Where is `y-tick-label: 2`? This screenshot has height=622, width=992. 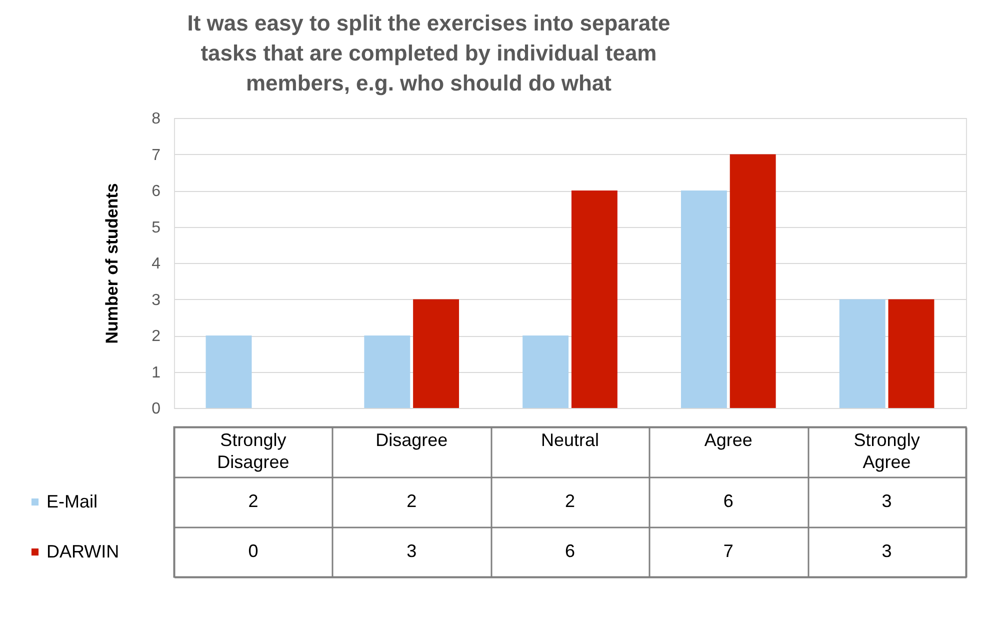 y-tick-label: 2 is located at coordinates (156, 336).